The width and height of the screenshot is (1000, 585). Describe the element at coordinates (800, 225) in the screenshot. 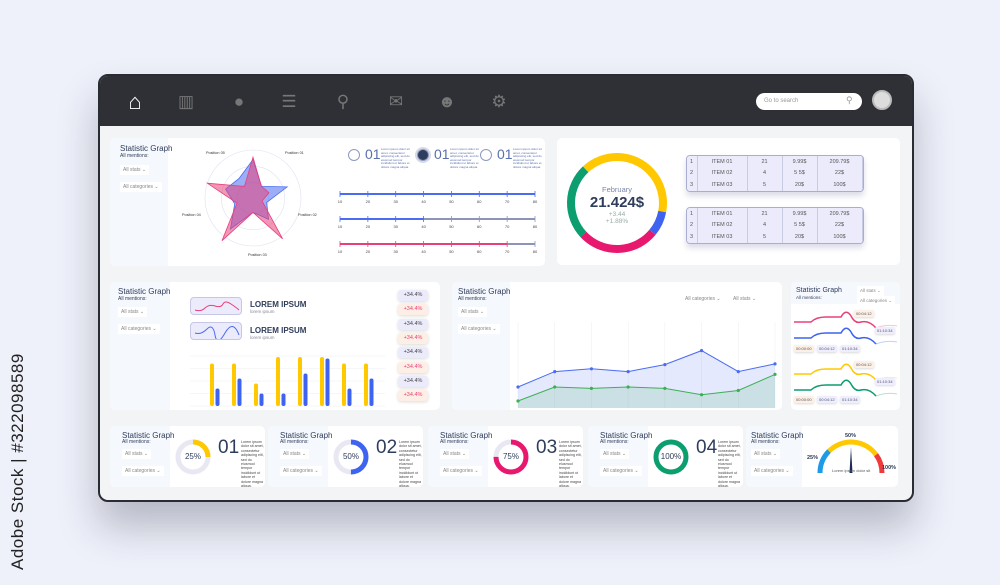

I see `table-cell: 5 5$` at that location.